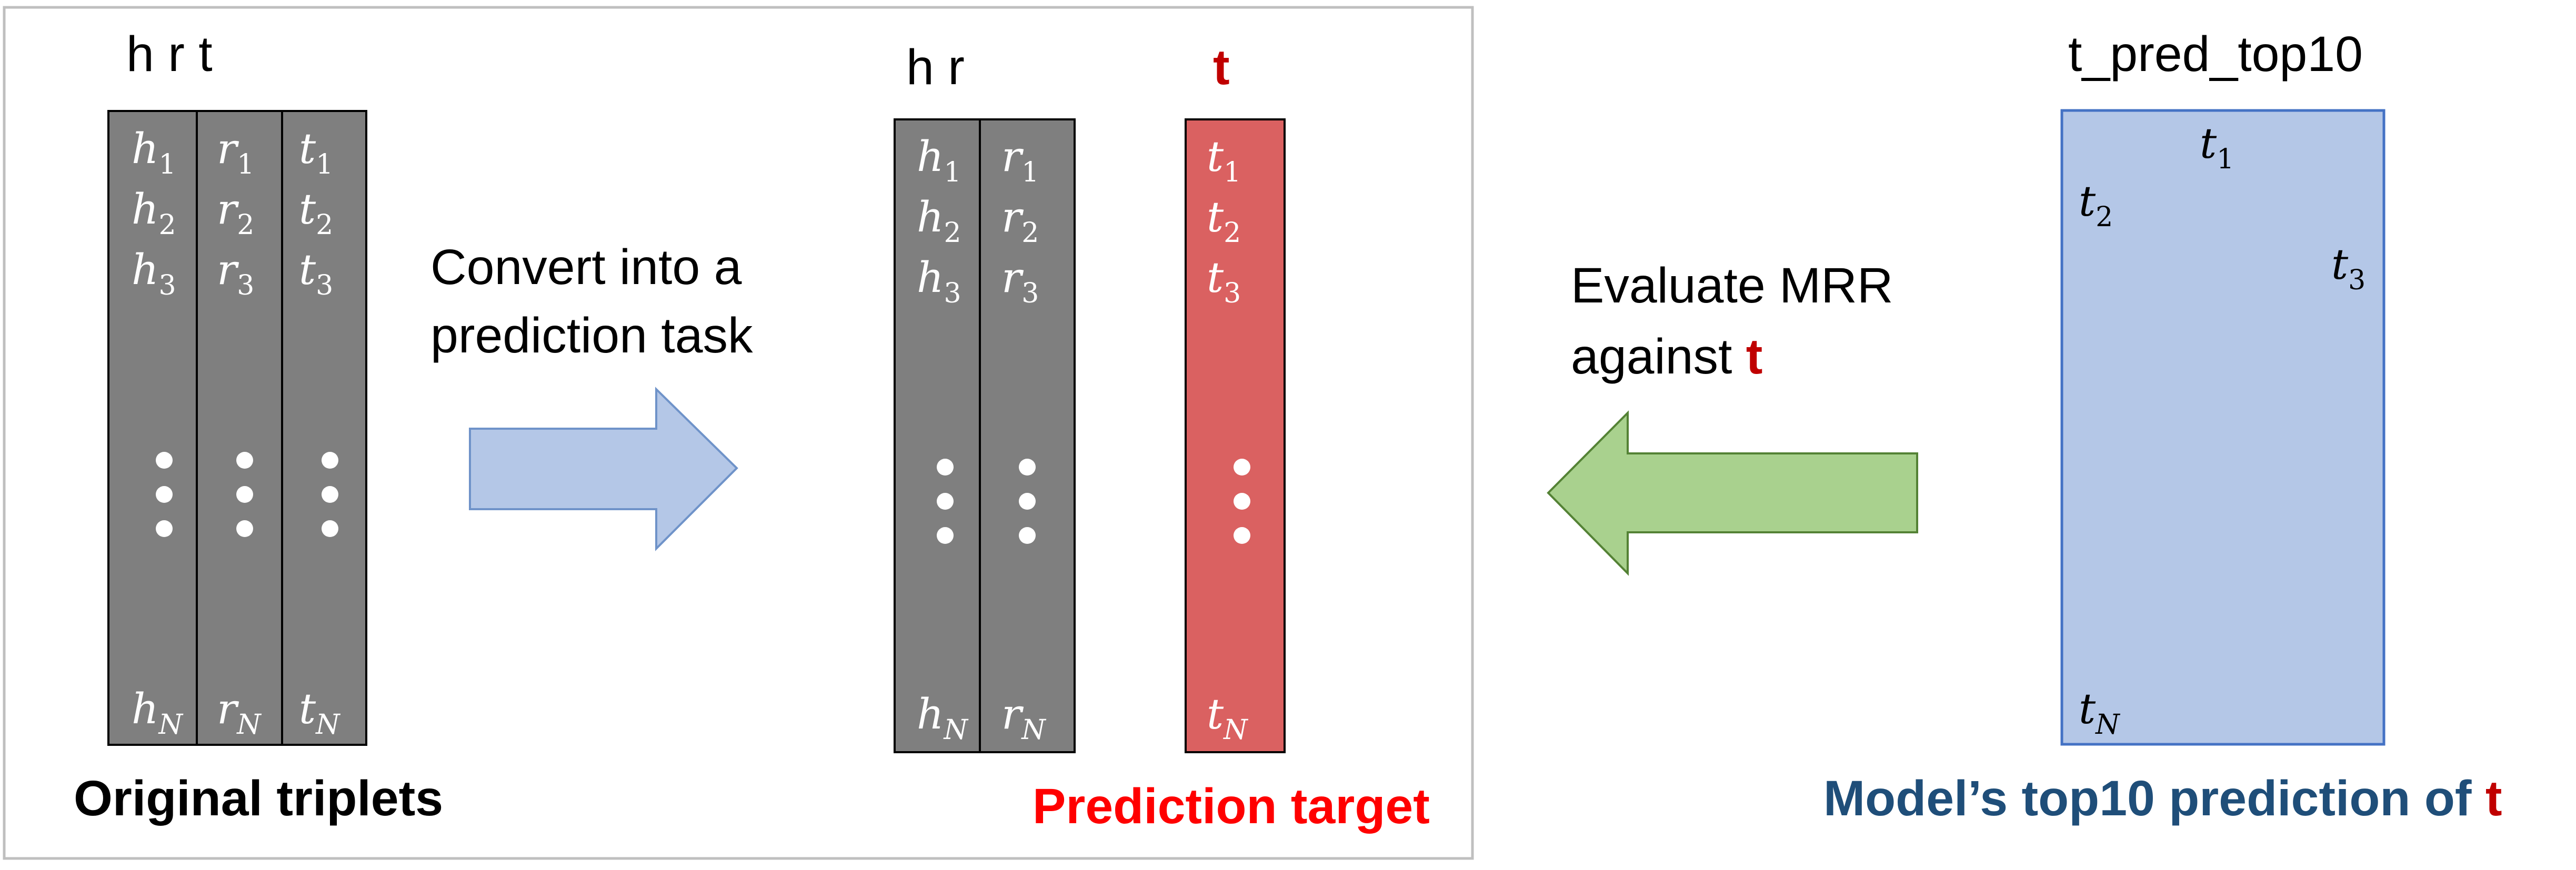  I want to click on evaluate-arrow, so click(1732, 493).